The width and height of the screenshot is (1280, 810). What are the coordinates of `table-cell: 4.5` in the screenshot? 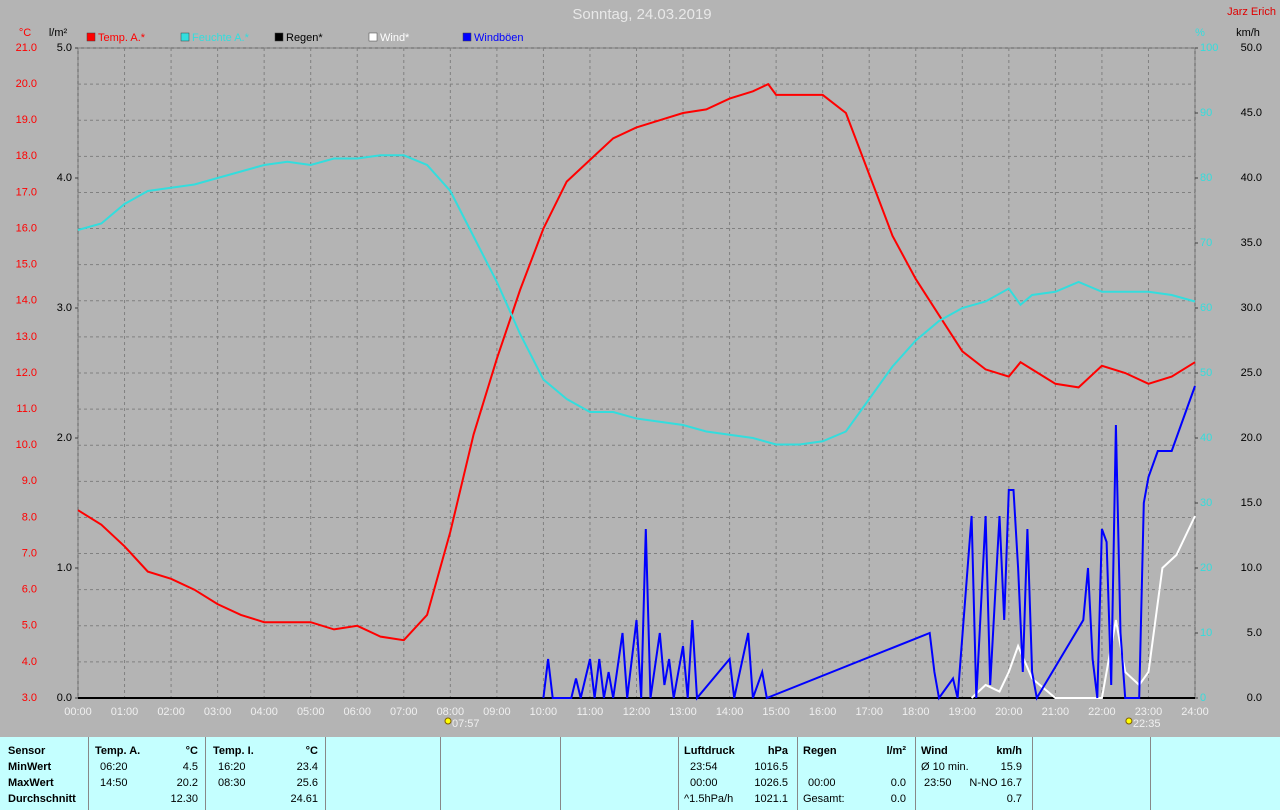 It's located at (190, 767).